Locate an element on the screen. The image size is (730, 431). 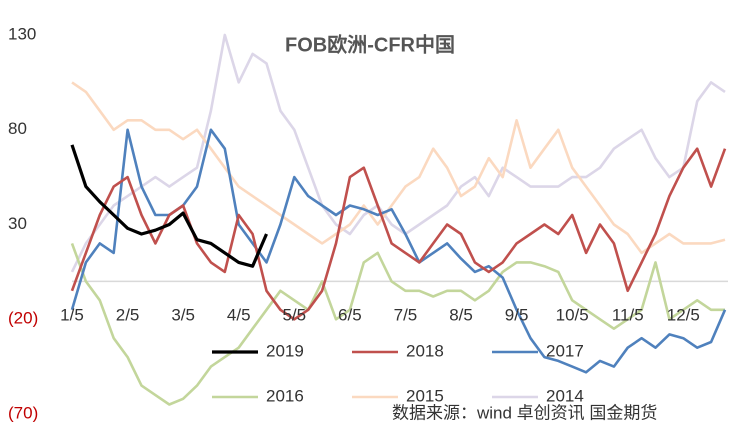
x-tick-label: 8/5 is located at coordinates (461, 314).